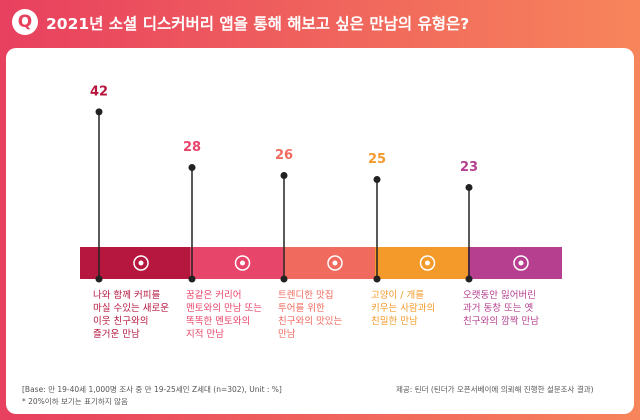 The image size is (640, 420). Describe the element at coordinates (469, 167) in the screenshot. I see `value-label: 23` at that location.